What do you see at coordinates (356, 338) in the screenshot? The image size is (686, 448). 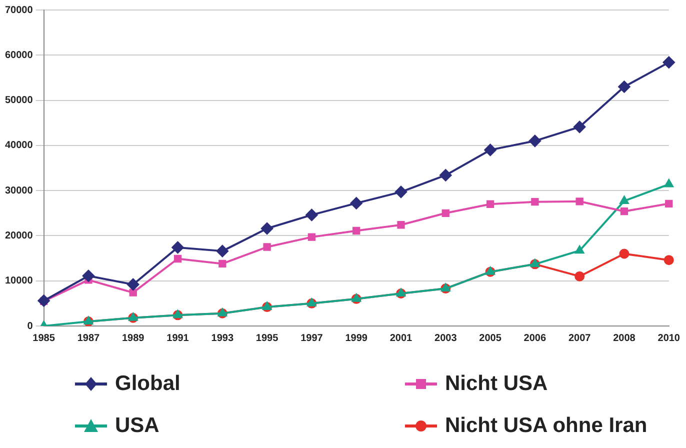 I see `x-tick-label: 1999` at bounding box center [356, 338].